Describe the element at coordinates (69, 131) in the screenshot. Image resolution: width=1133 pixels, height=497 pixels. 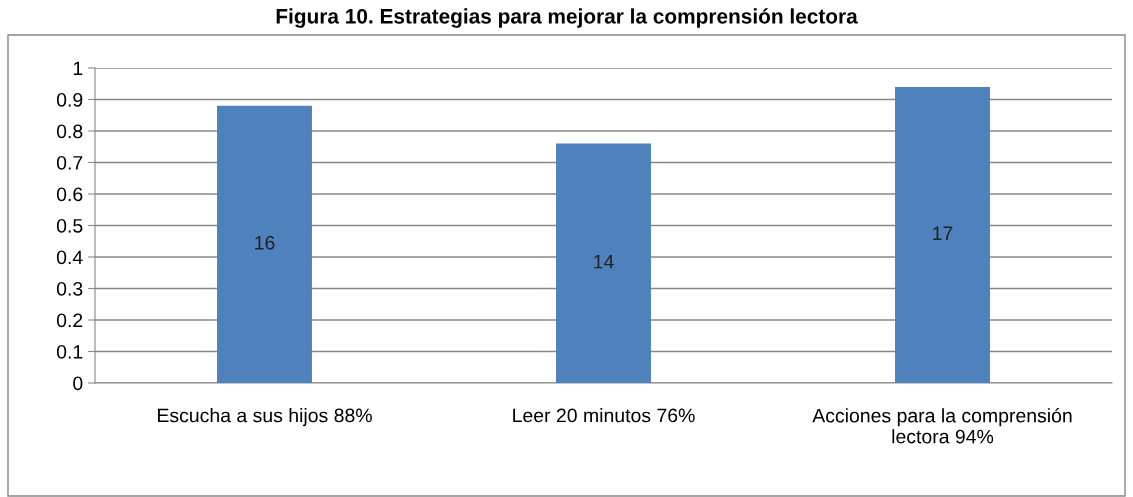
I see `y-tick-label: 0.8` at that location.